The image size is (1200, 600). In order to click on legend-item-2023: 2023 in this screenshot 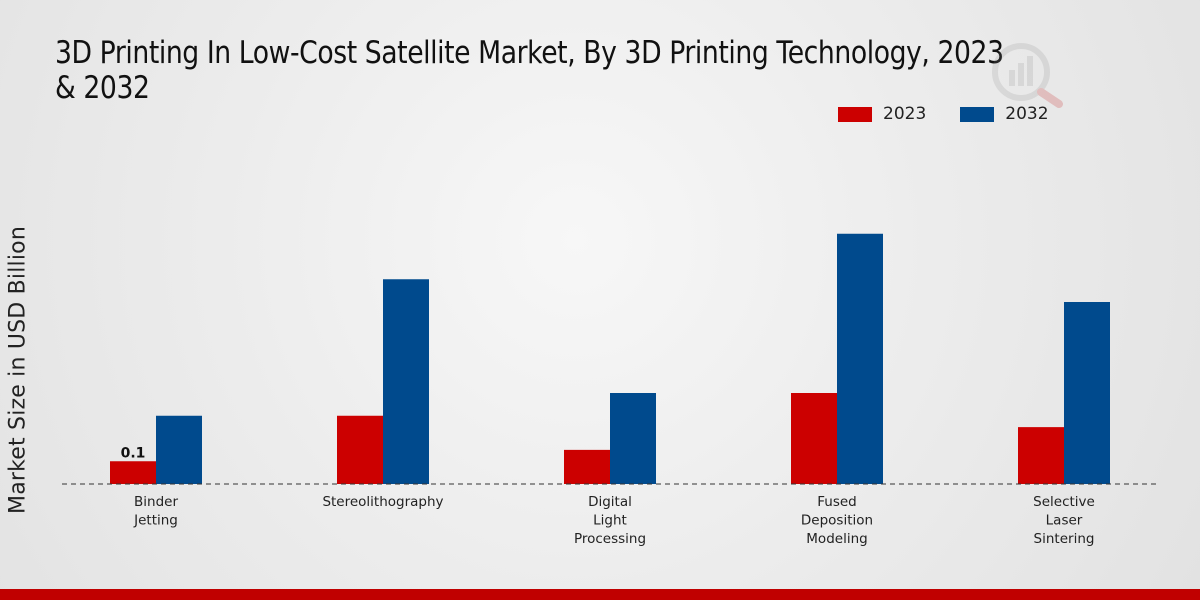, I will do `click(882, 114)`.